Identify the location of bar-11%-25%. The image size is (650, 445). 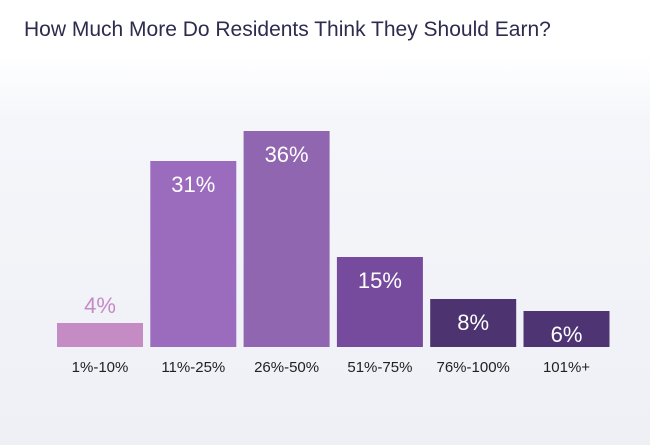
(193, 254).